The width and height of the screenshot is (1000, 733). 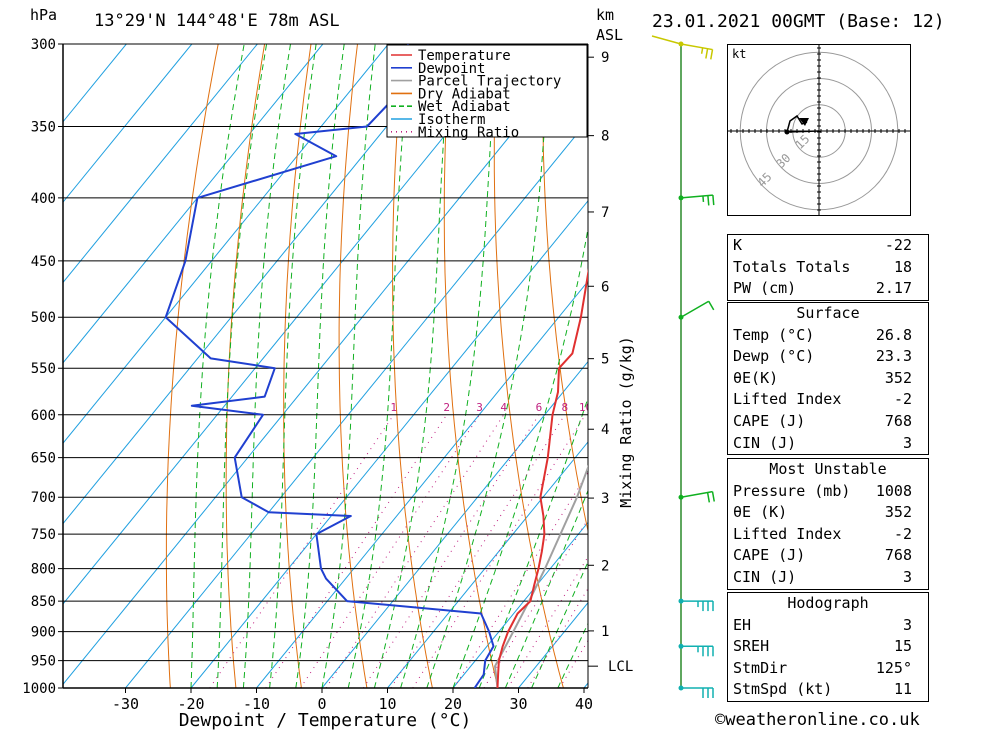 What do you see at coordinates (464, 56) in the screenshot?
I see `legend-item: Temperature` at bounding box center [464, 56].